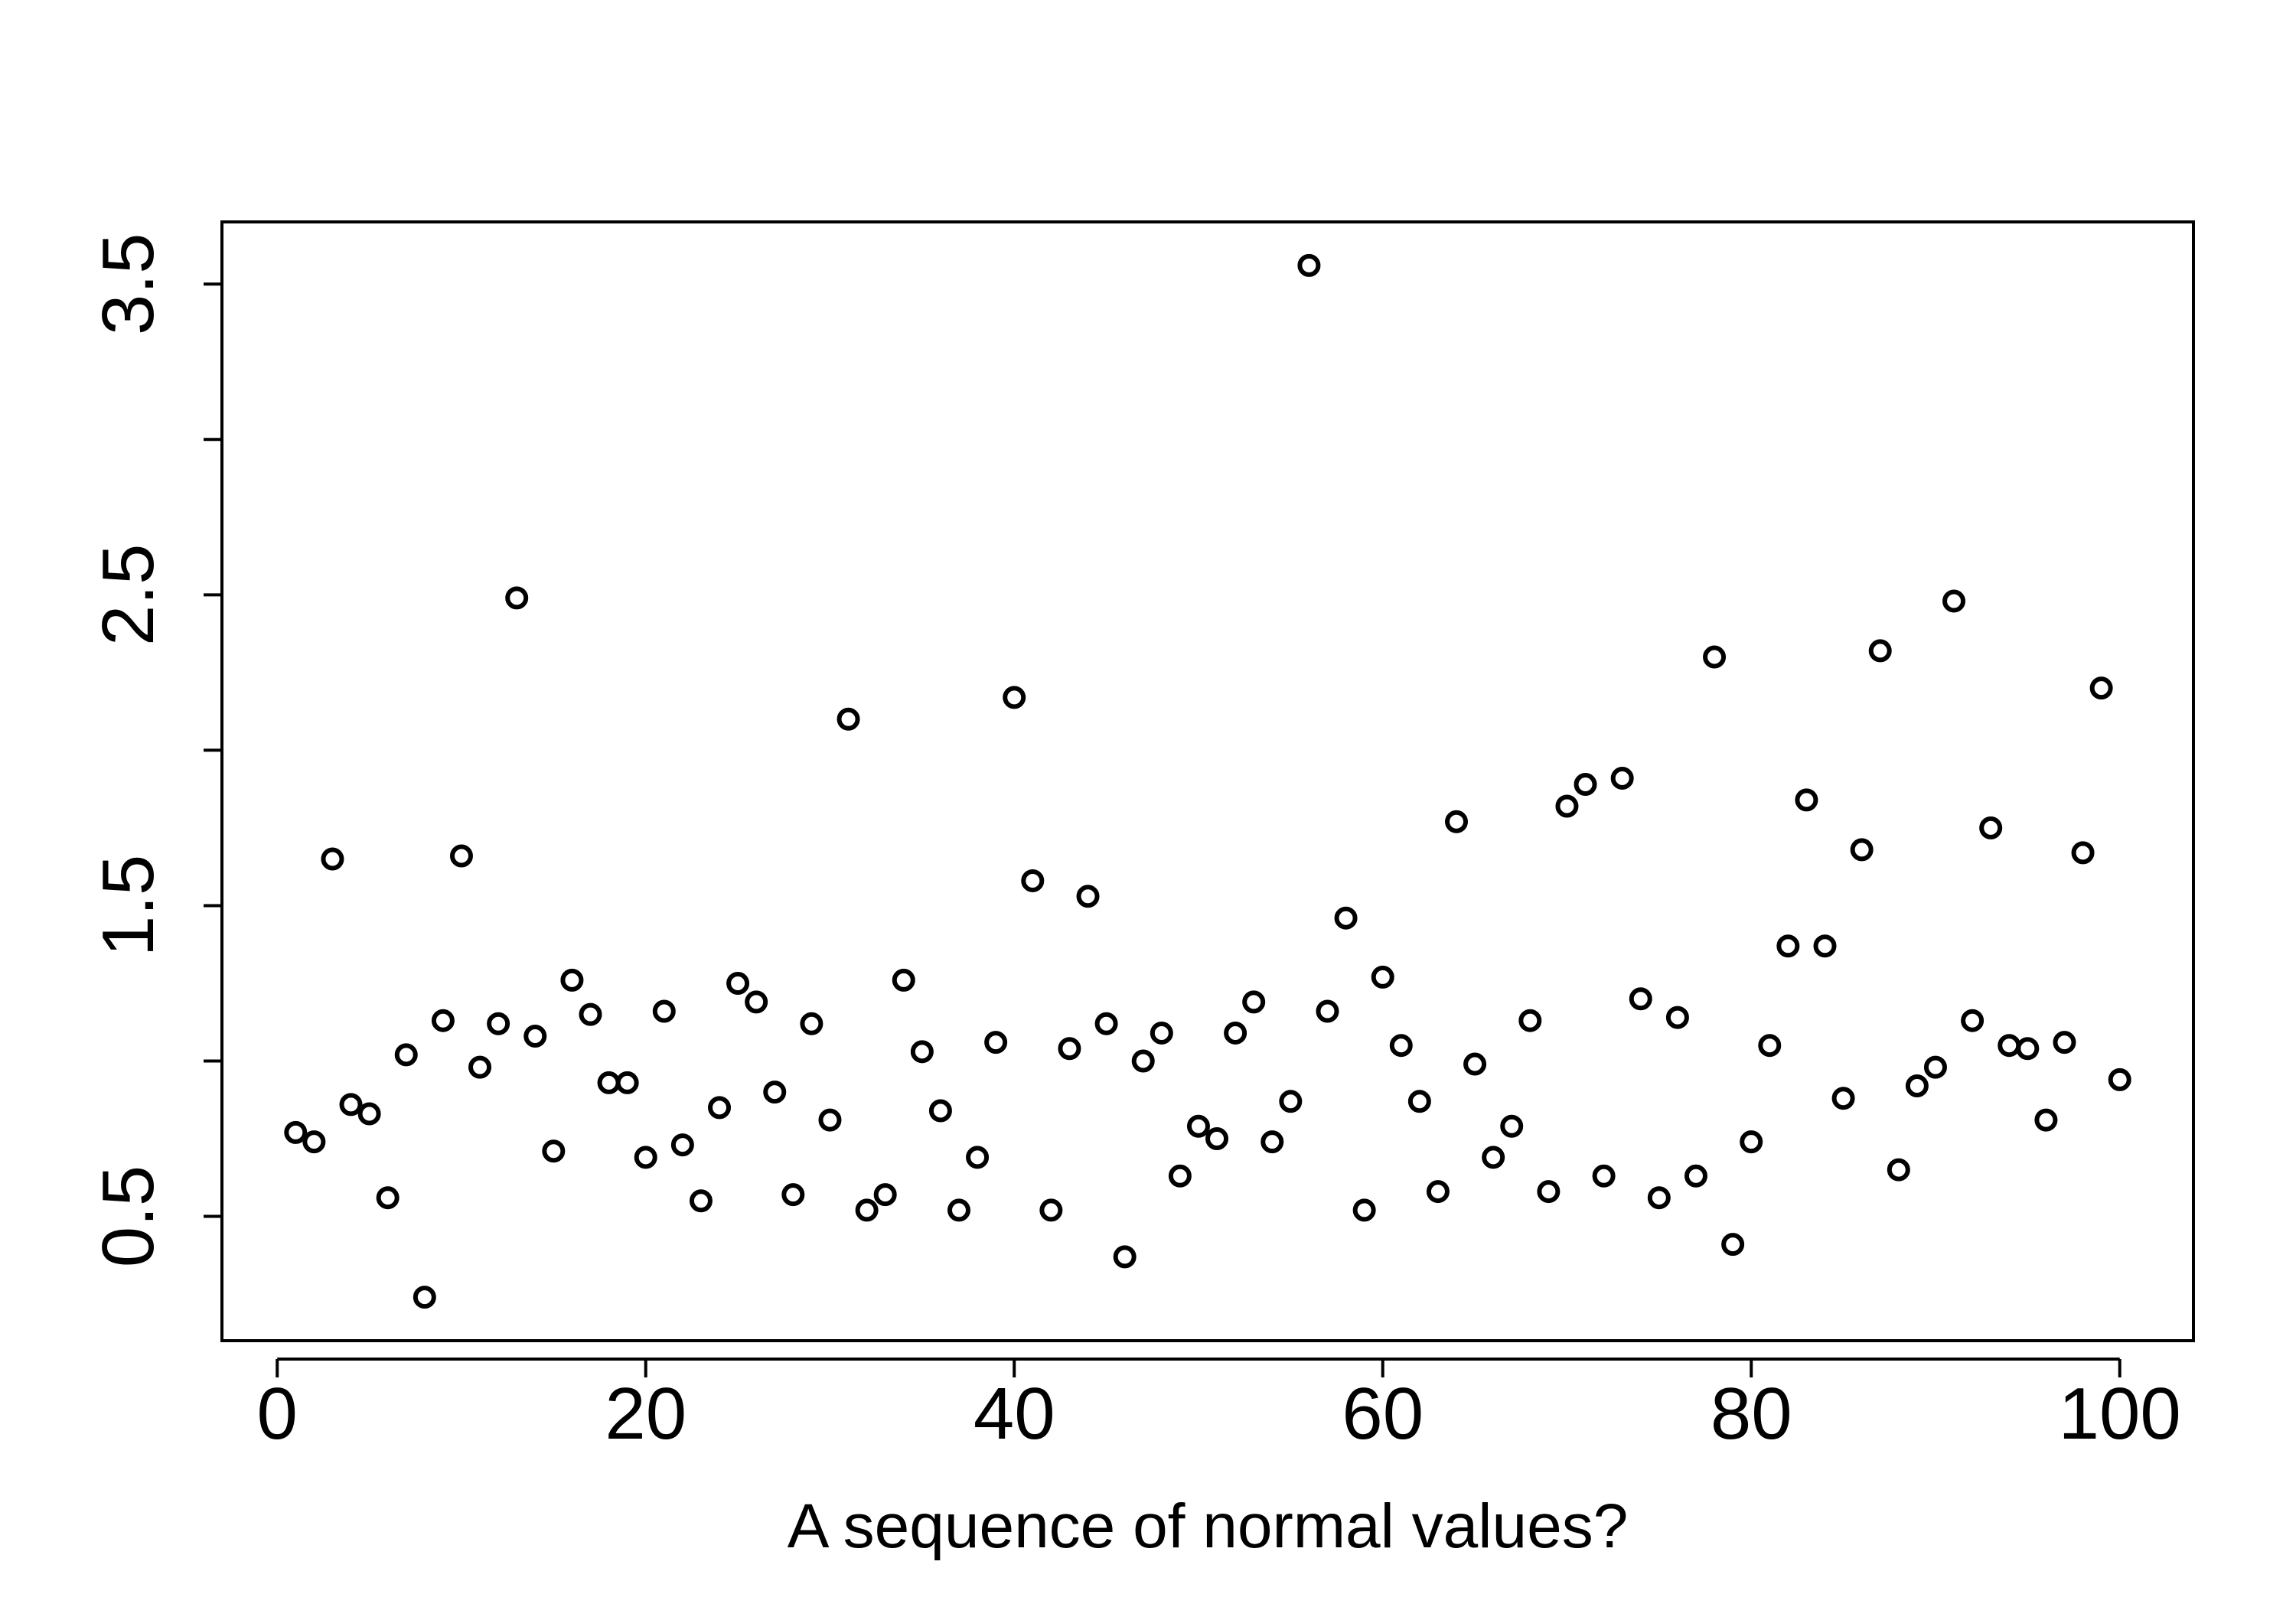 Image resolution: width=2296 pixels, height=1607 pixels. Describe the element at coordinates (1208, 1526) in the screenshot. I see `x-axis-title: A sequence of normal values?` at that location.